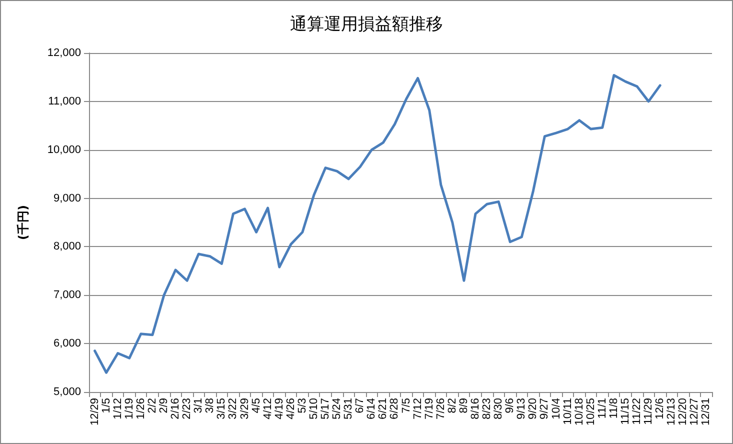 The height and width of the screenshot is (444, 733). Describe the element at coordinates (579, 412) in the screenshot. I see `x-tick-label: 10/18` at that location.